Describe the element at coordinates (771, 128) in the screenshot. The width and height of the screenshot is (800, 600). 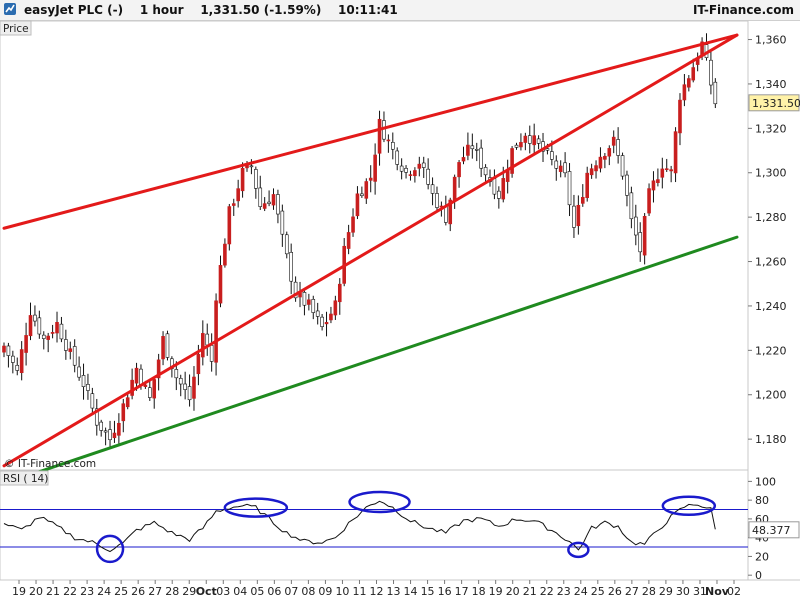
I see `price-tick-label: 1,320` at that location.